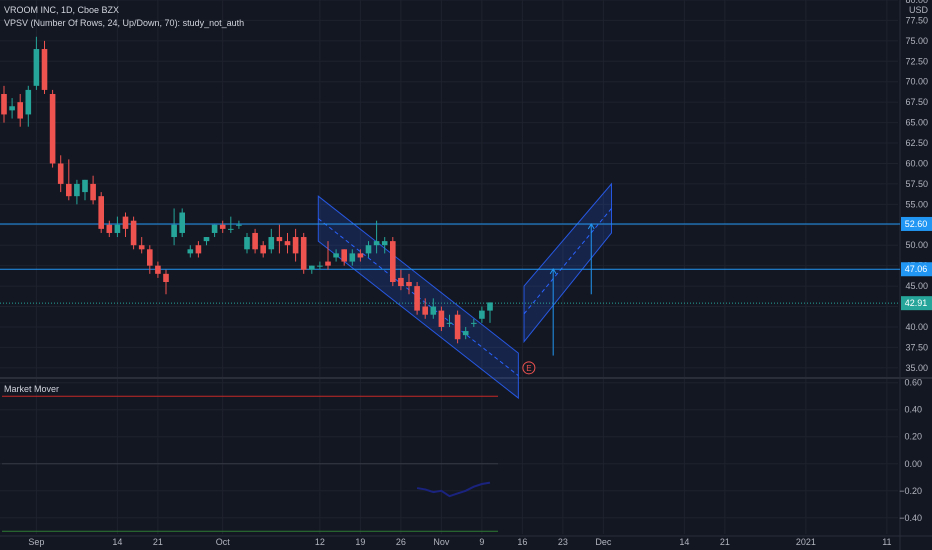  I want to click on symbol-title: VROOM INC, 1D, Cboe BZX, so click(62, 10).